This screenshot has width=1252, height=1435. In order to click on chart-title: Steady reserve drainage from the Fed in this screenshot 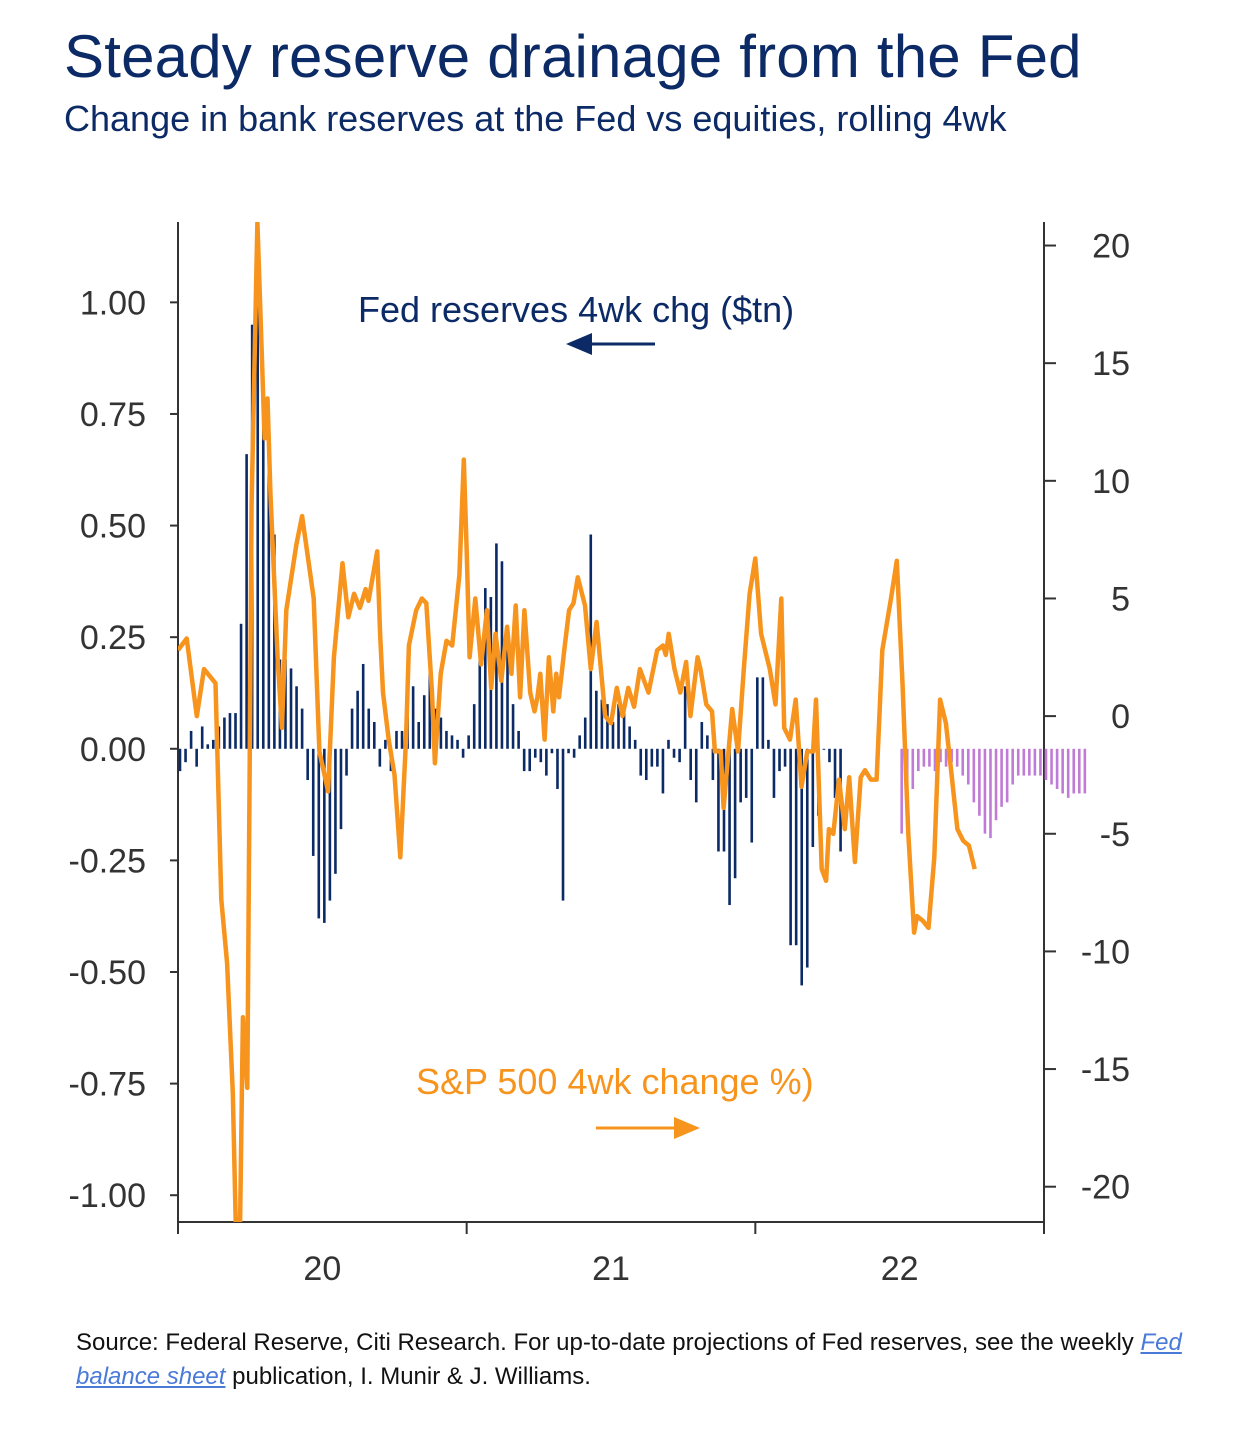, I will do `click(573, 56)`.